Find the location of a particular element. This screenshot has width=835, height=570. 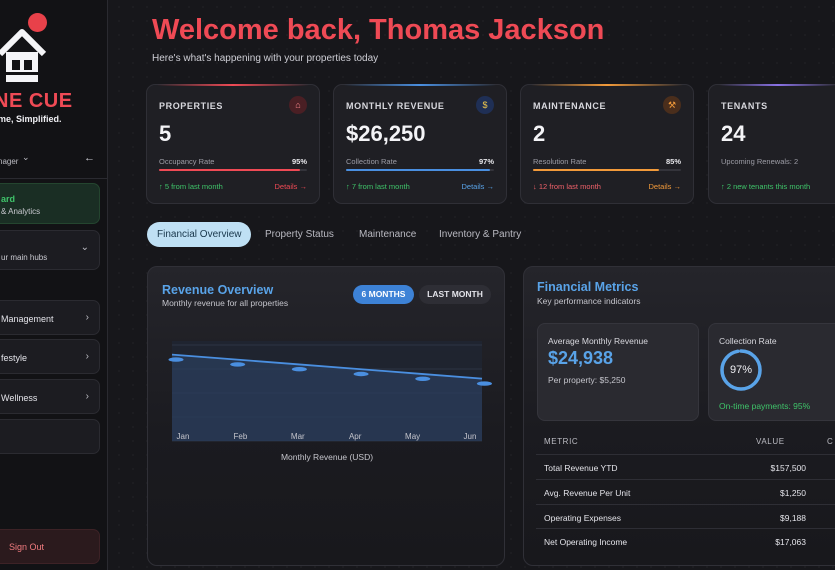

collapse-sidebar-icon: ← is located at coordinates (89, 158).